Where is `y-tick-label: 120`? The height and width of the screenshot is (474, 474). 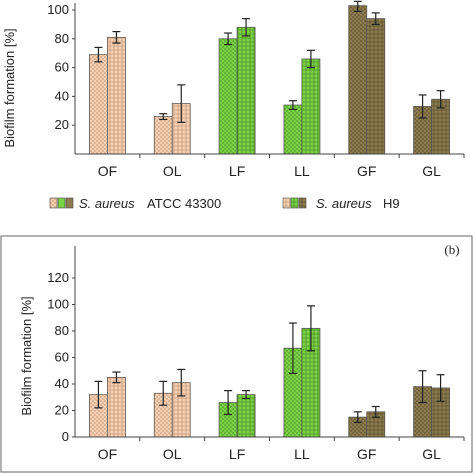
y-tick-label: 120 is located at coordinates (58, 277).